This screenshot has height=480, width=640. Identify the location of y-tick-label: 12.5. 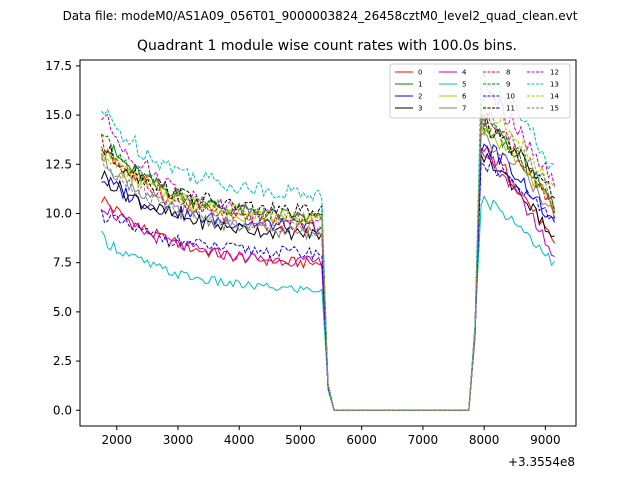
(58, 164).